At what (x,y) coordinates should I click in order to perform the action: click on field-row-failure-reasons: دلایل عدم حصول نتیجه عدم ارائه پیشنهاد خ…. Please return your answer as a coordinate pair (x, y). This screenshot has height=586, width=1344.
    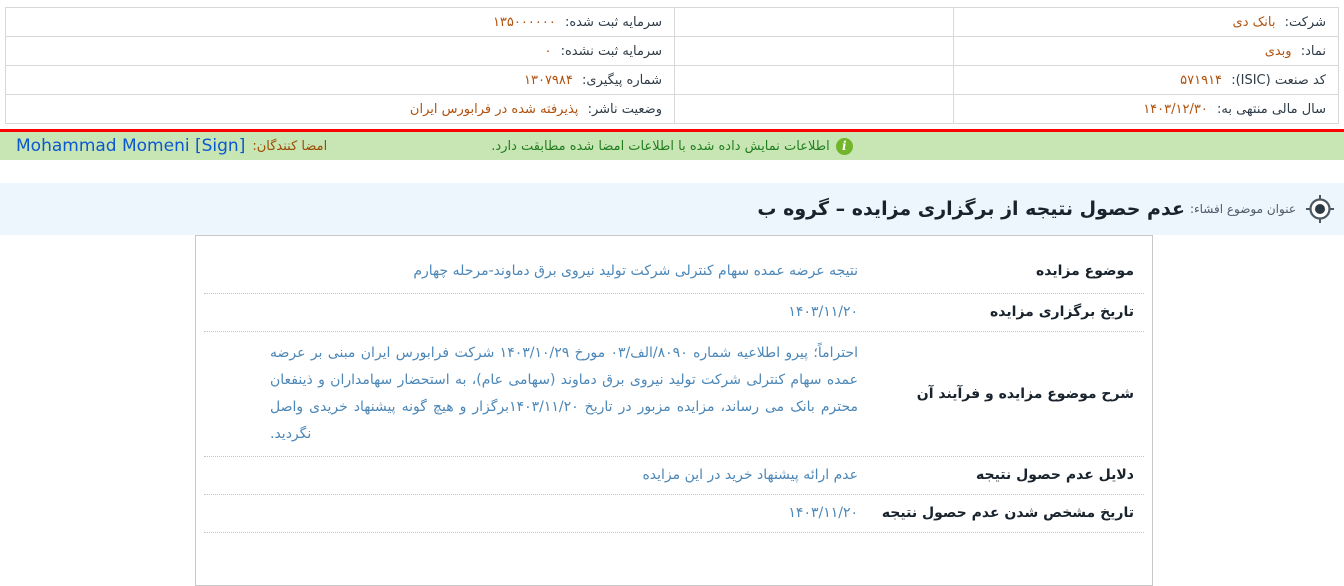
    Looking at the image, I should click on (674, 476).